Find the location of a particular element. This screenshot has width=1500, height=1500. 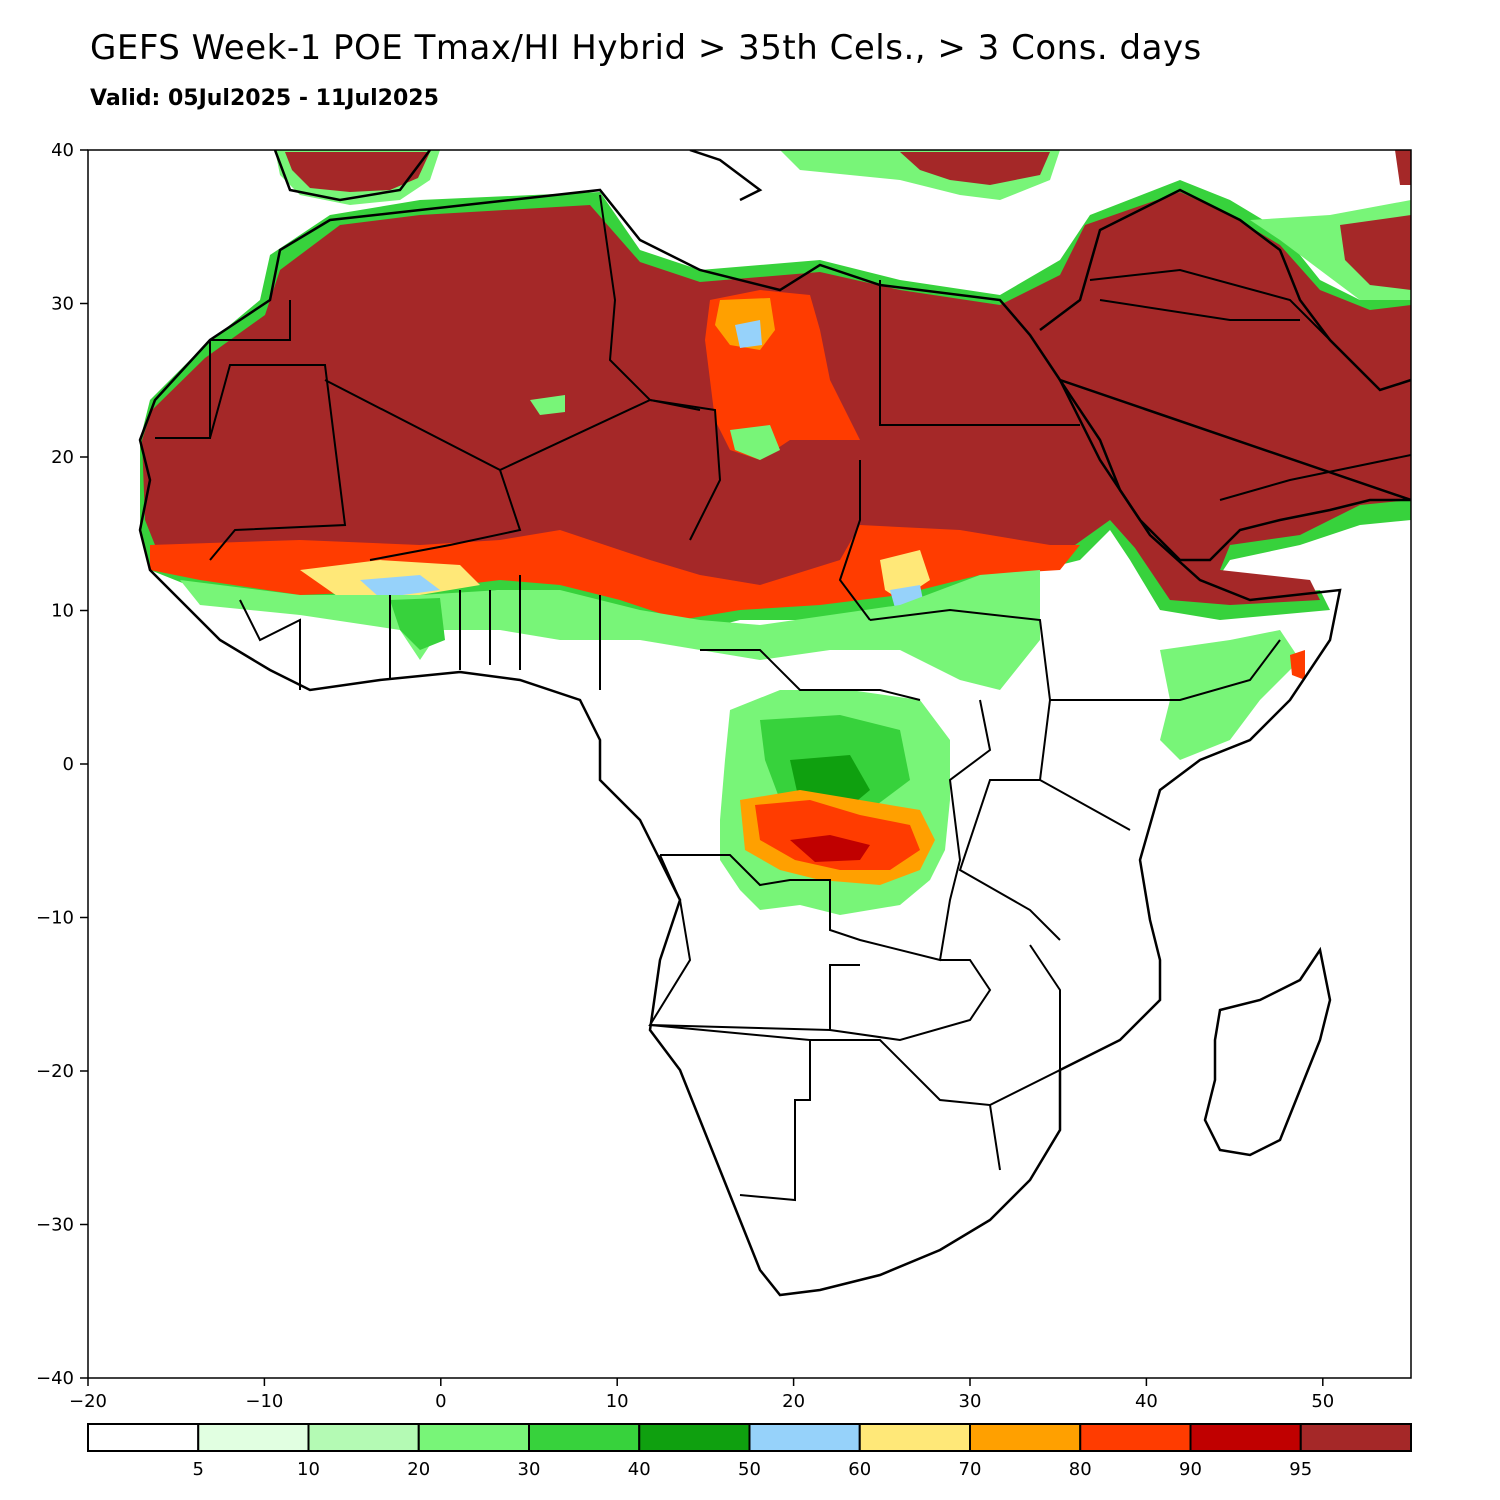

border-mauritania is located at coordinates (278, 462).